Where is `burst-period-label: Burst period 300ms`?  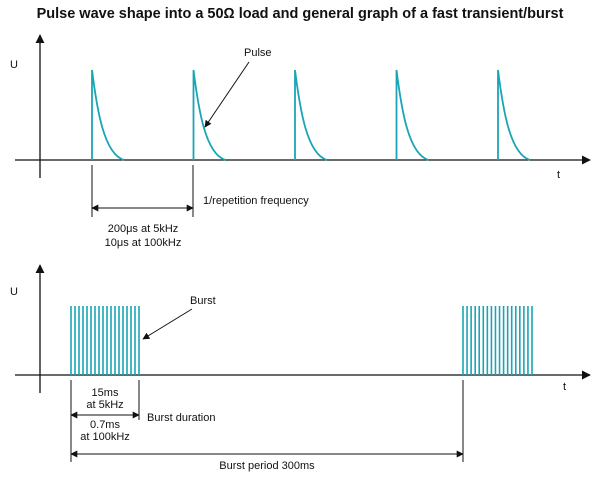
burst-period-label: Burst period 300ms is located at coordinates (267, 466).